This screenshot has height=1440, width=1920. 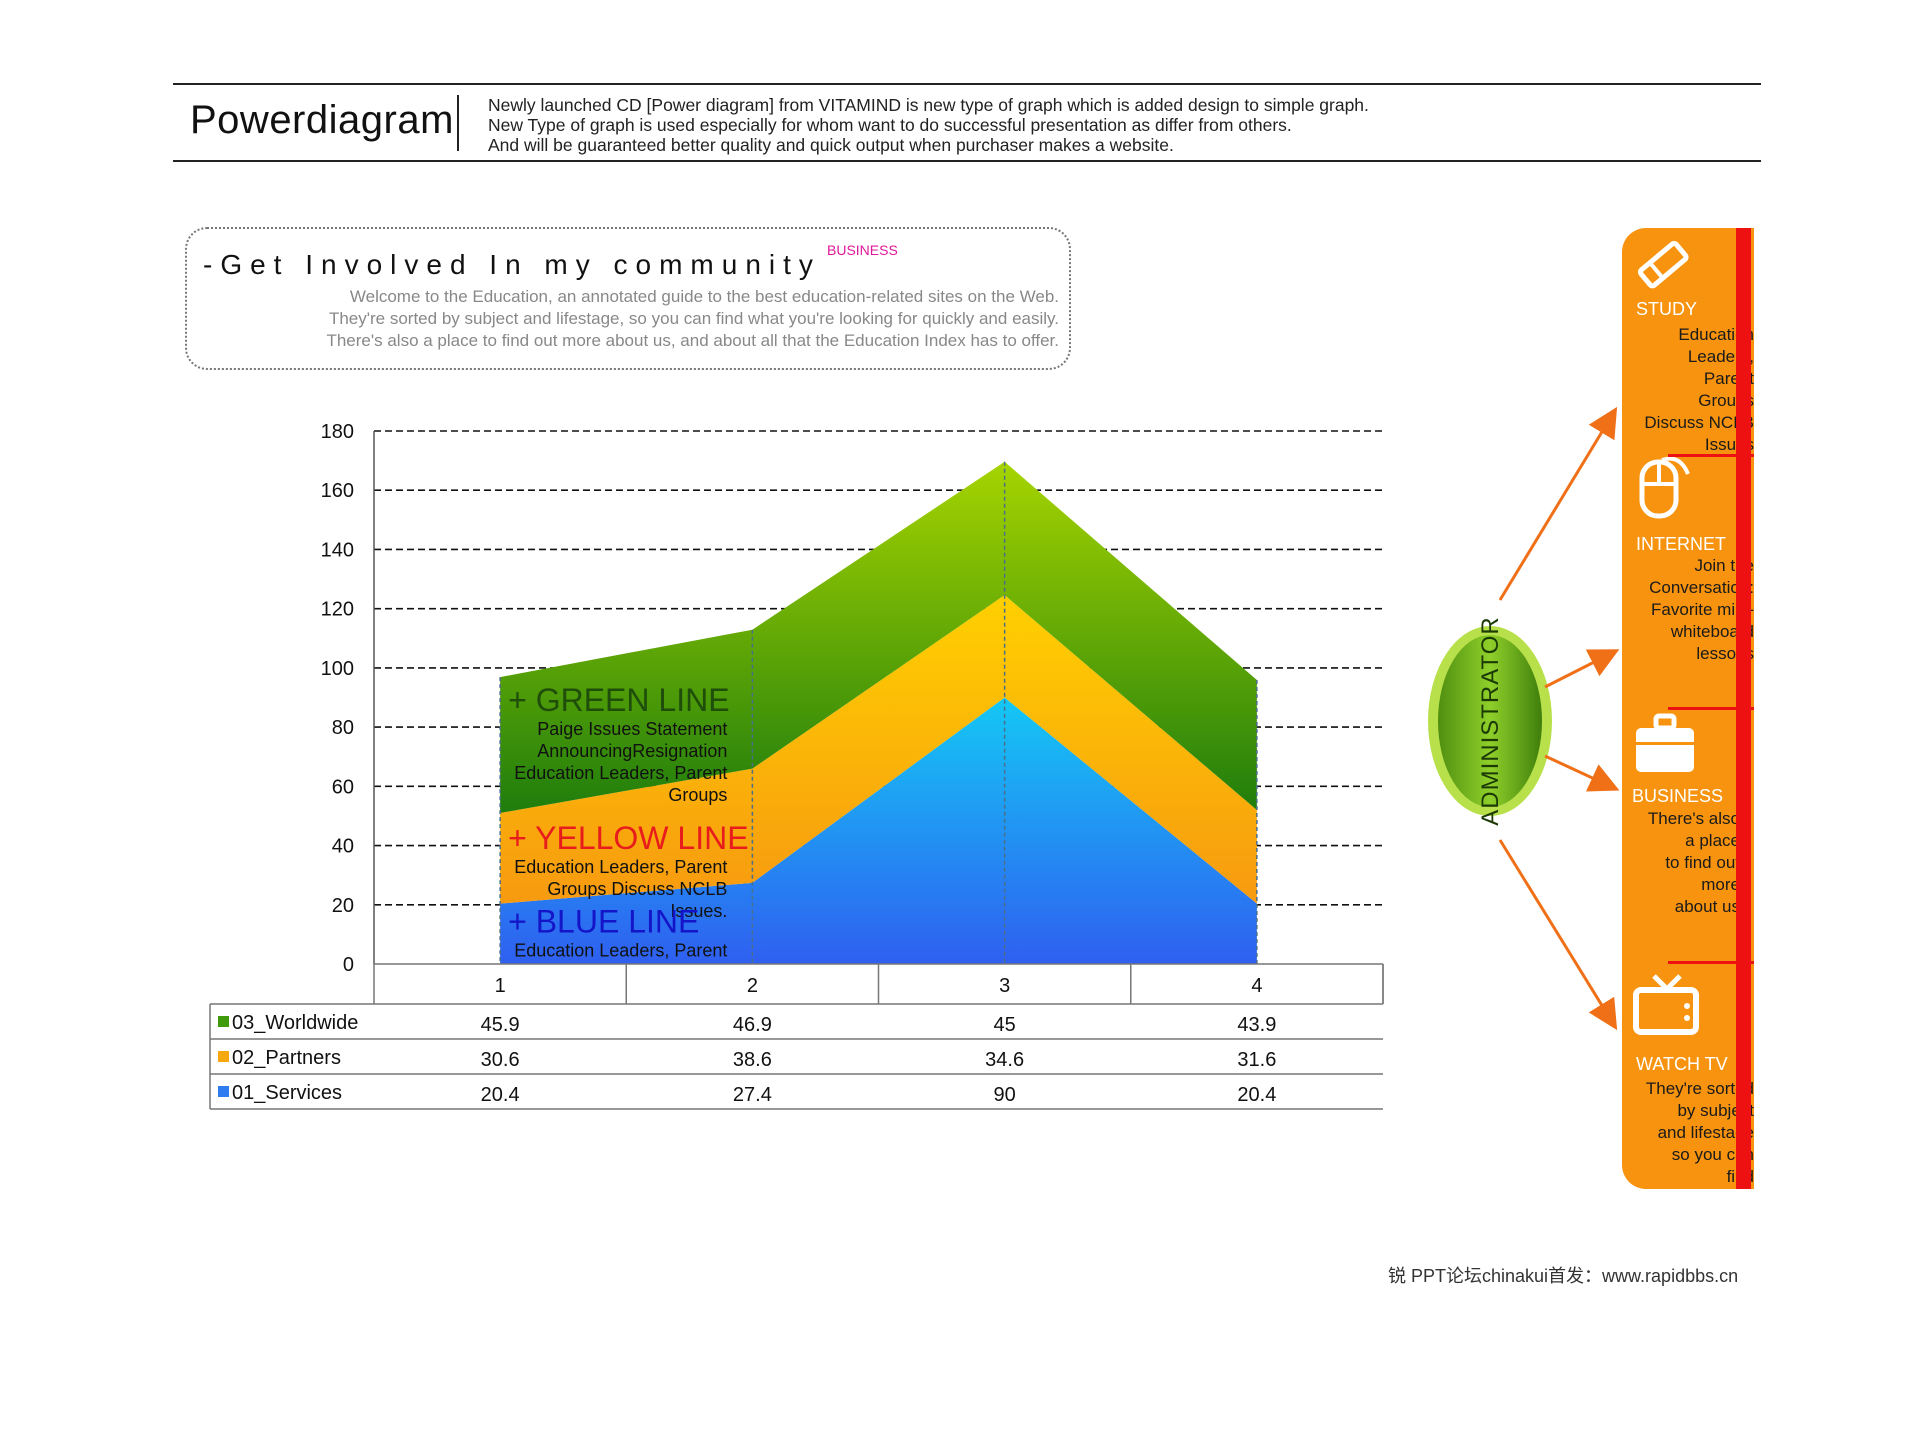 What do you see at coordinates (1715, 1110) in the screenshot?
I see `sidebar-body-line: by subject` at bounding box center [1715, 1110].